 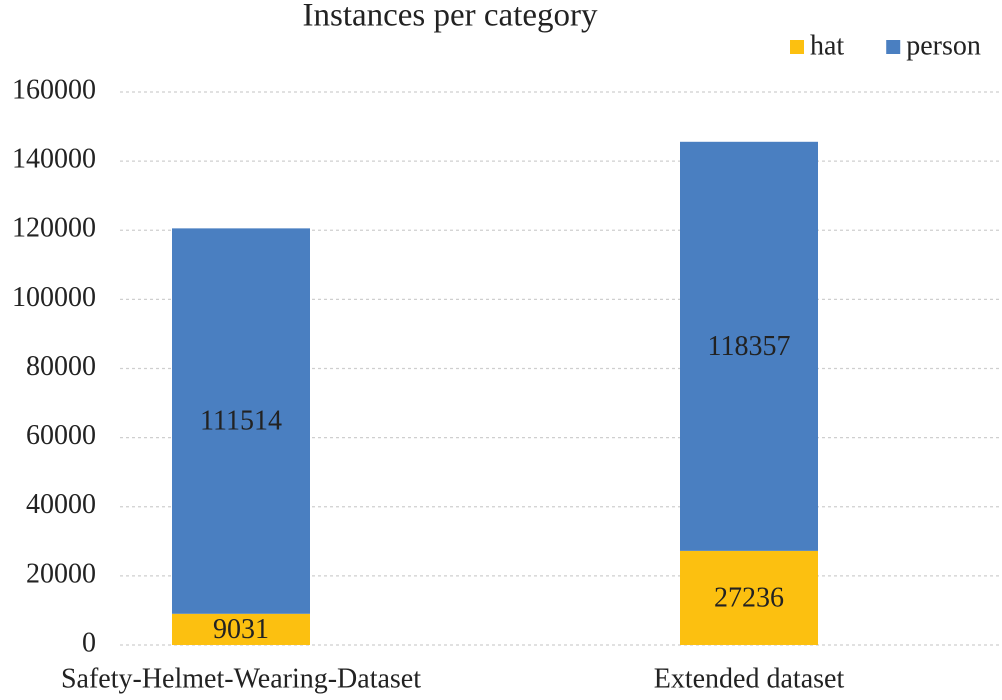 What do you see at coordinates (241, 678) in the screenshot?
I see `x-tick-label: Safety-Helmet-Wearing-Dataset` at bounding box center [241, 678].